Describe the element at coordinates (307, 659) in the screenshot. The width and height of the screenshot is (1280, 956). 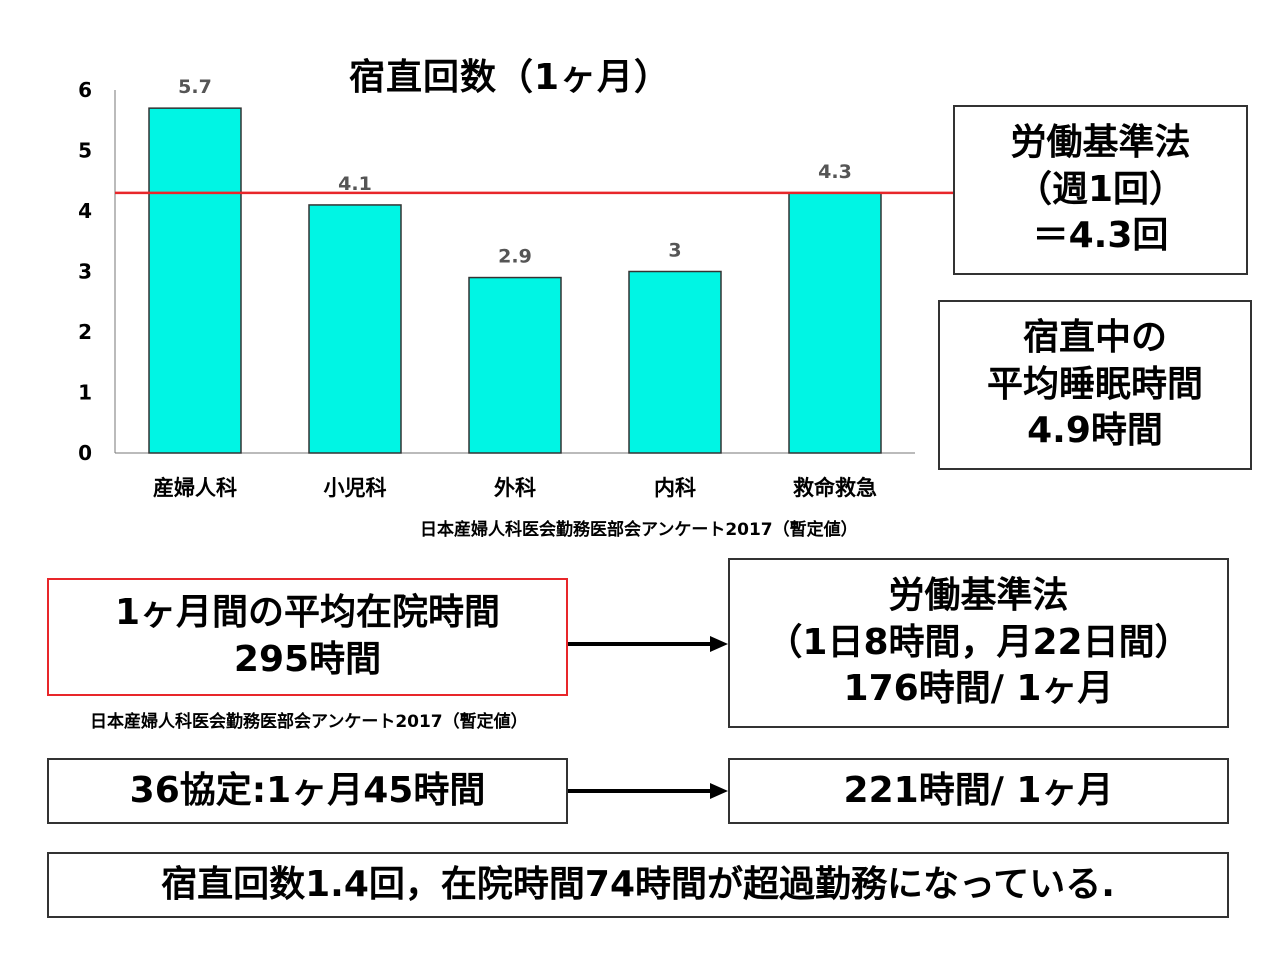
I see `avg-hospital-line2: 295時間` at that location.